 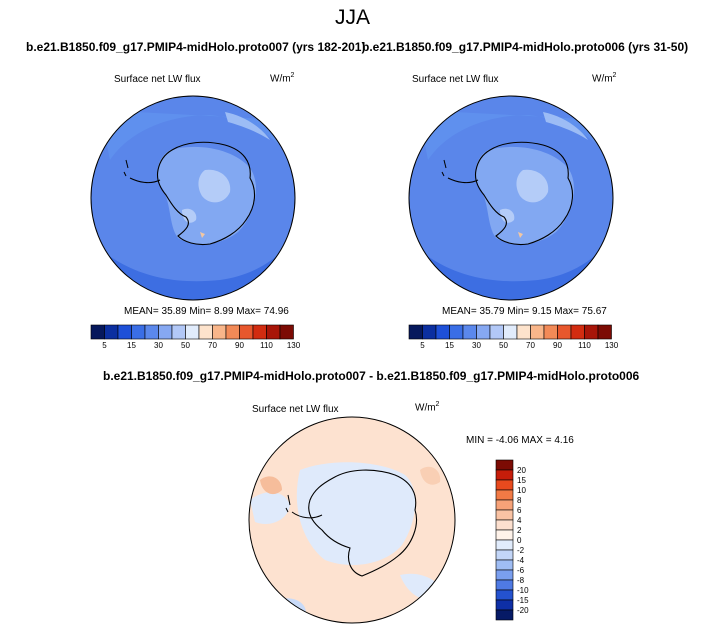 I want to click on colorbar-tick-label: -2, so click(x=521, y=550).